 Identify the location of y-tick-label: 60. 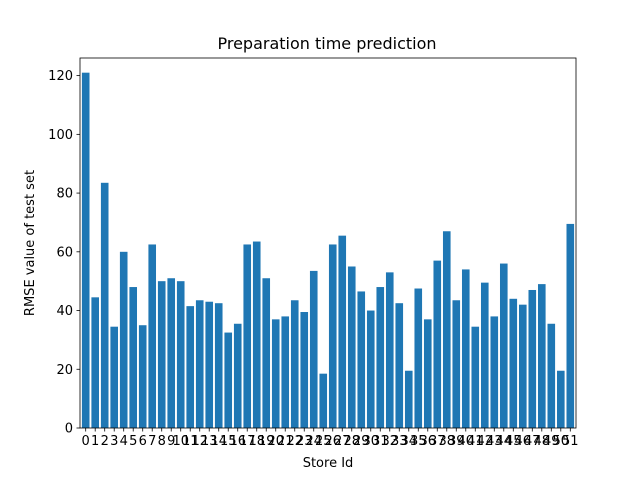
(64, 252).